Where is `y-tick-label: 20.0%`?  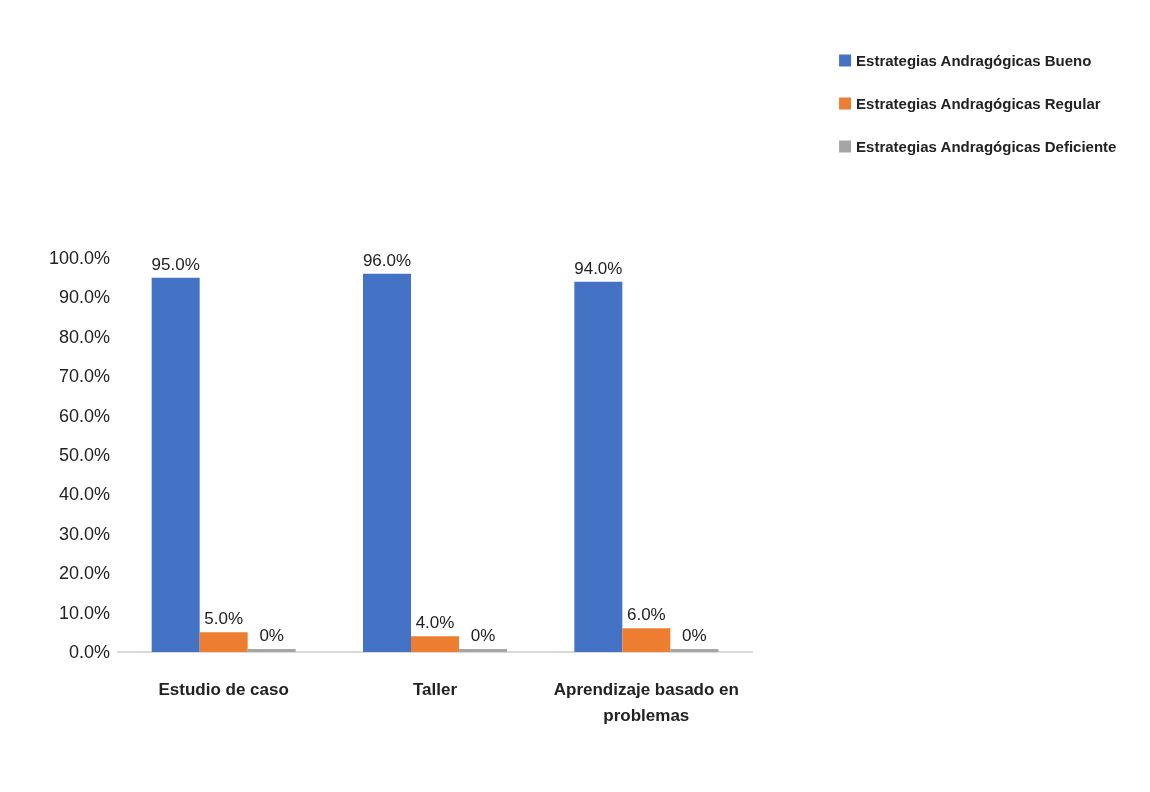
y-tick-label: 20.0% is located at coordinates (84, 573).